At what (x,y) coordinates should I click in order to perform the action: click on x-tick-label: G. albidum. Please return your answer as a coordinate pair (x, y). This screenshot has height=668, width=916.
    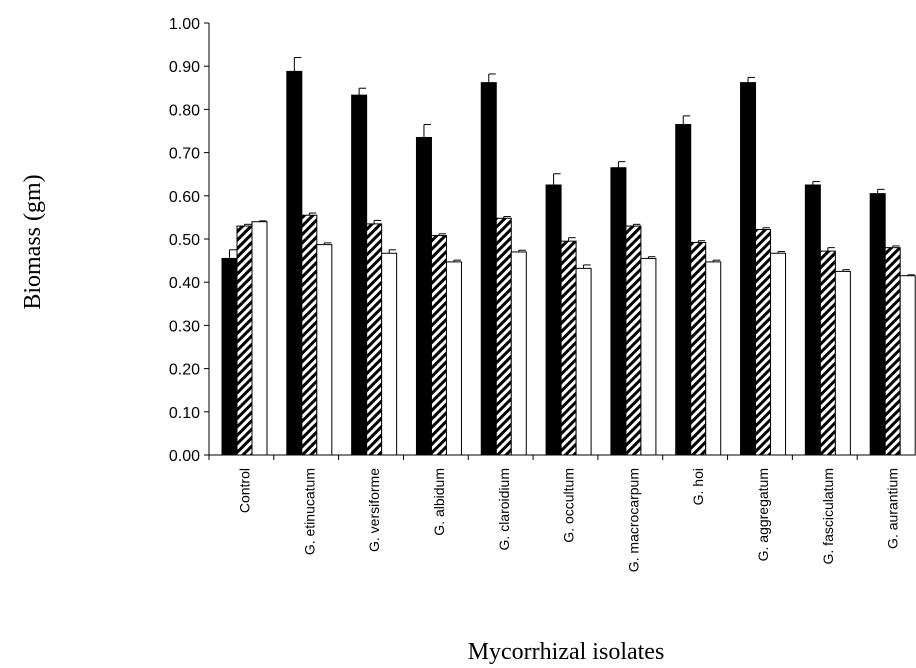
    Looking at the image, I should click on (439, 502).